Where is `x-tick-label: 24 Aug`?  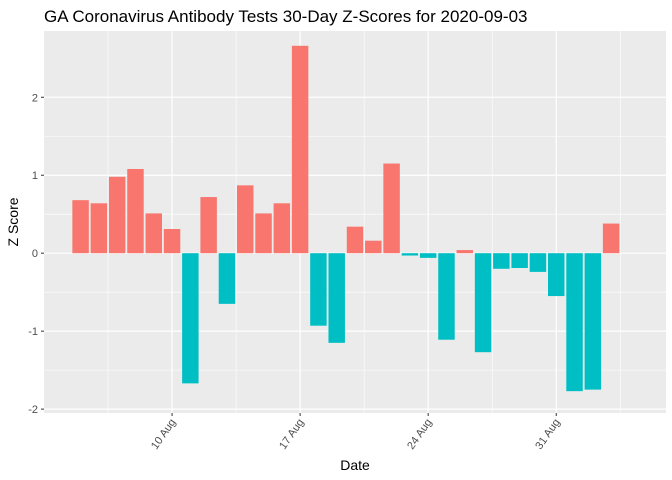 x-tick-label: 24 Aug is located at coordinates (419, 434).